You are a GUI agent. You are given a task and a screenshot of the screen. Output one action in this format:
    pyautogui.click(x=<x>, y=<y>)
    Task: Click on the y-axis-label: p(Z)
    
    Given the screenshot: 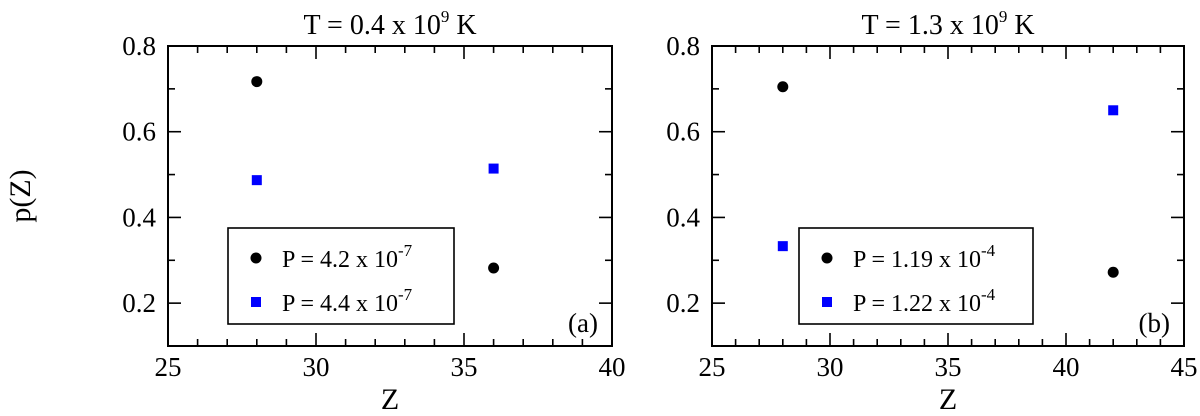 What is the action you would take?
    pyautogui.click(x=20, y=195)
    